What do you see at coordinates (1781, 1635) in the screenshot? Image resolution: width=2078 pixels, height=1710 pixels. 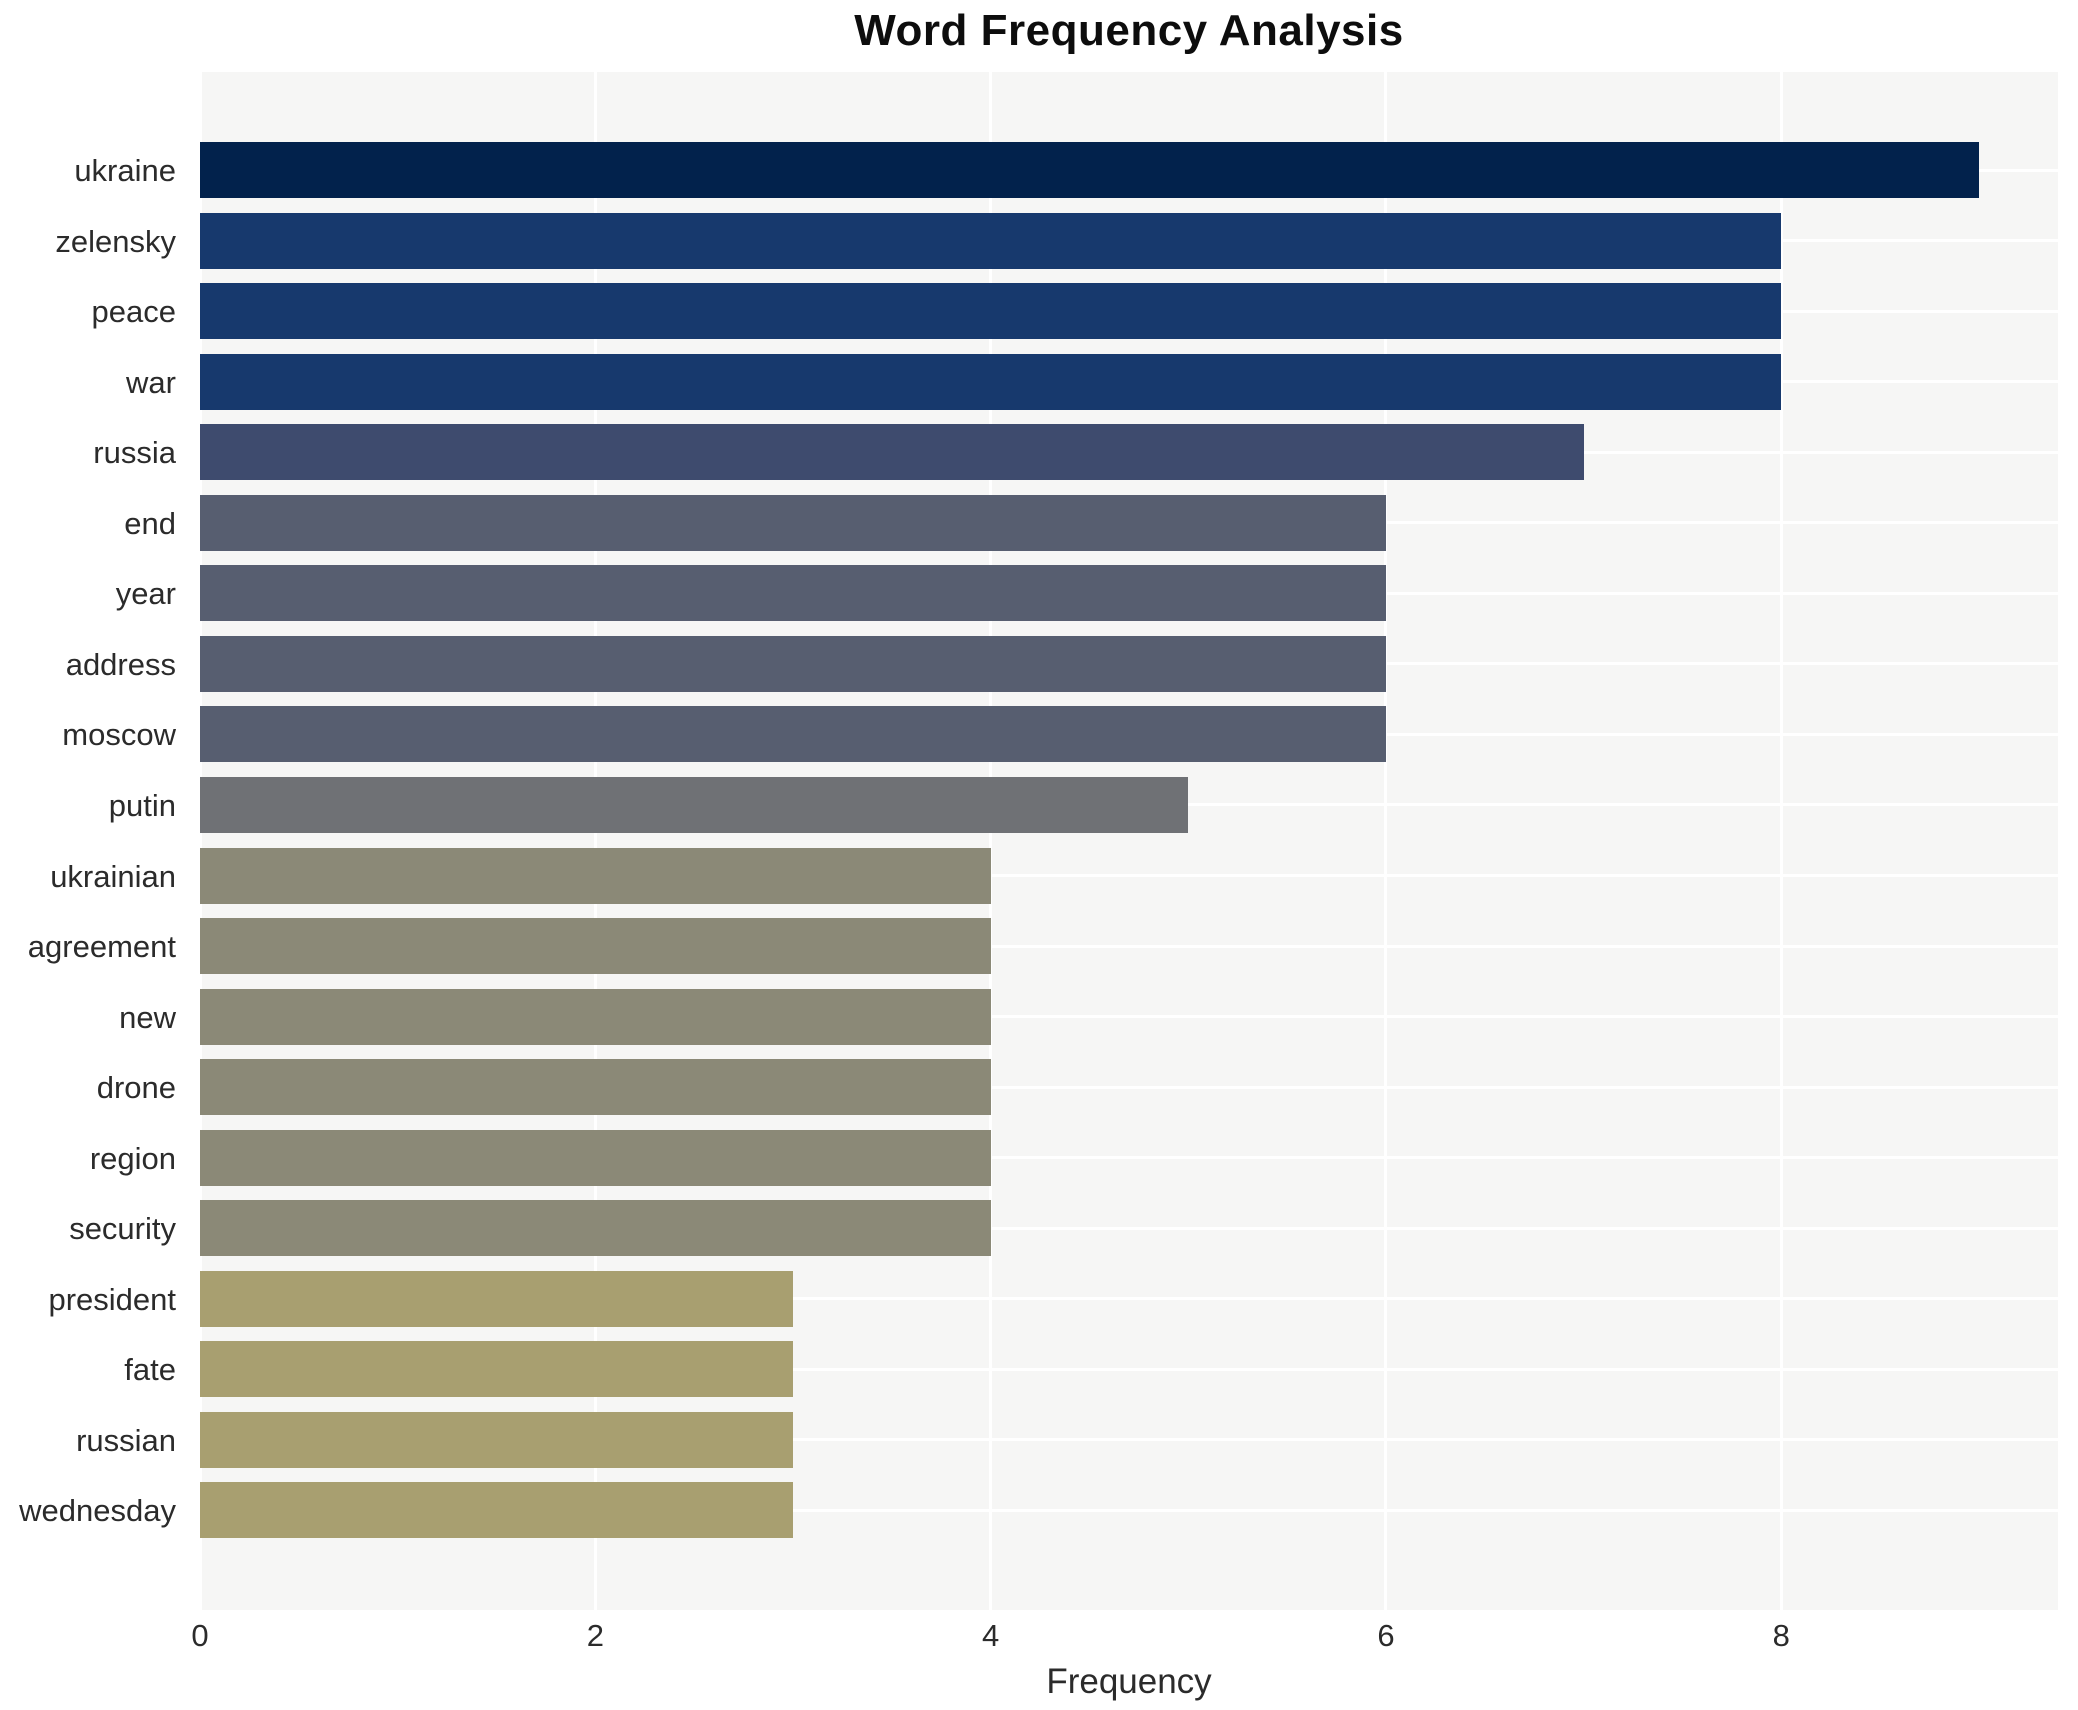 I see `x-tick-label: 8` at bounding box center [1781, 1635].